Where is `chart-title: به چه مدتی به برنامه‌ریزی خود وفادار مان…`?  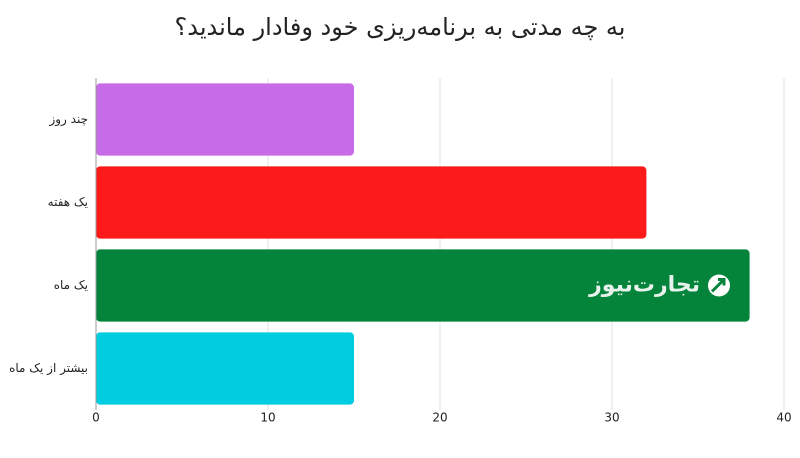 chart-title: به چه مدتی به برنامه‌ریزی خود وفادار مان… is located at coordinates (400, 27).